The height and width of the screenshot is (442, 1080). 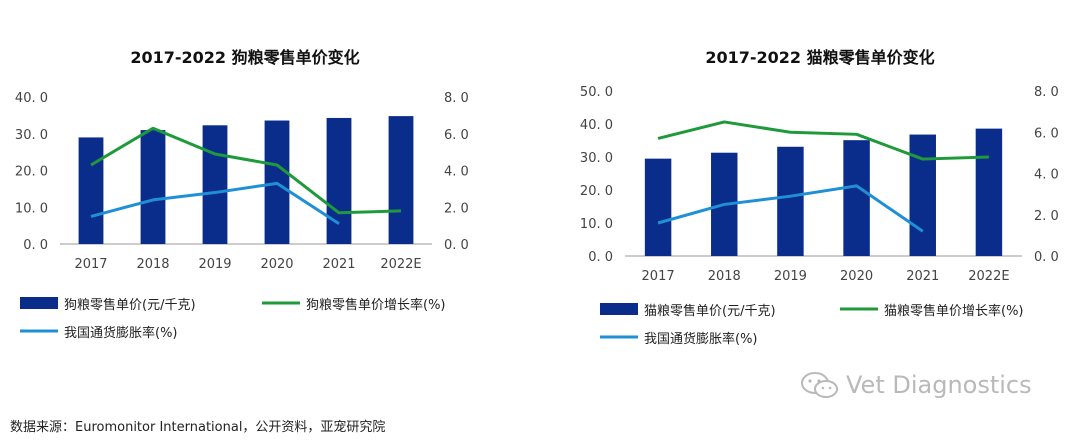 I want to click on chart1-legend-label: 我国通货膨胀率(%), so click(x=701, y=339).